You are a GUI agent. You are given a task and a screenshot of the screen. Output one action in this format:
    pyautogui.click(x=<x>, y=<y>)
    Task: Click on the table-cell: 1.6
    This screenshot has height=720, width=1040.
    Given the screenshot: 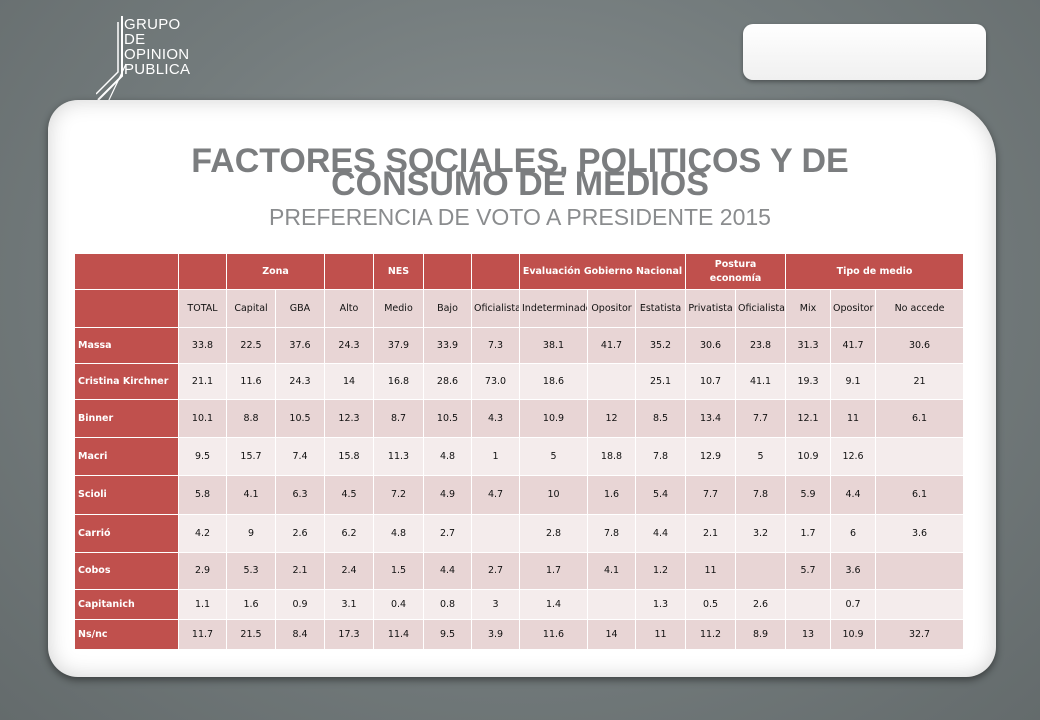 What is the action you would take?
    pyautogui.click(x=251, y=604)
    